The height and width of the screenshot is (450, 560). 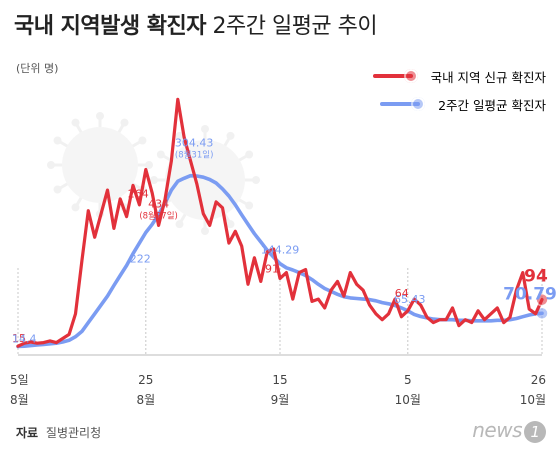 What do you see at coordinates (280, 400) in the screenshot?
I see `x-tick-month: 9월` at bounding box center [280, 400].